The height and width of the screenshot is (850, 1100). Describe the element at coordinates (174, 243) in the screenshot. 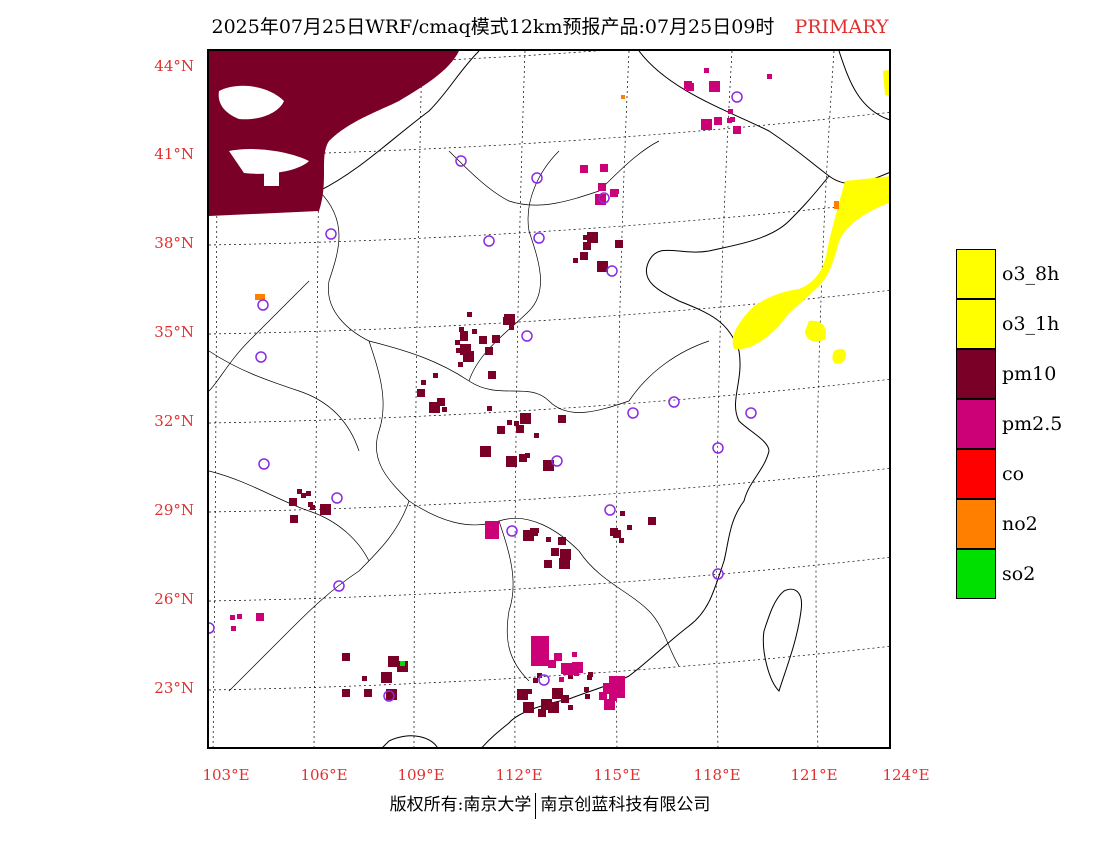

I see `latitude-tick-label: 38°N` at that location.